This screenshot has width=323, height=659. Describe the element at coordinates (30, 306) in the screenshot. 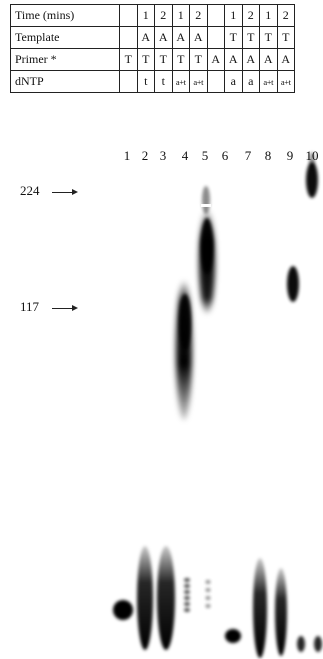

I see `marker-label-117: 117` at that location.